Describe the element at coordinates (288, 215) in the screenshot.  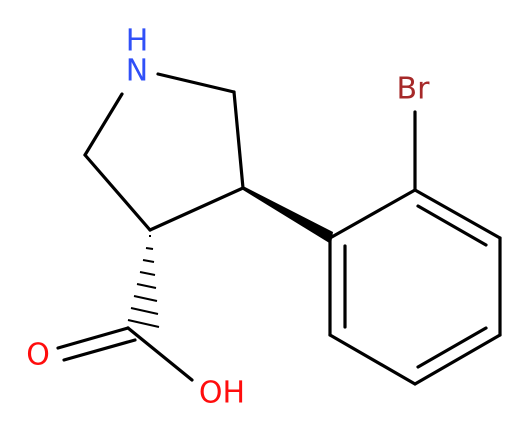
I see `wedge-bond` at that location.